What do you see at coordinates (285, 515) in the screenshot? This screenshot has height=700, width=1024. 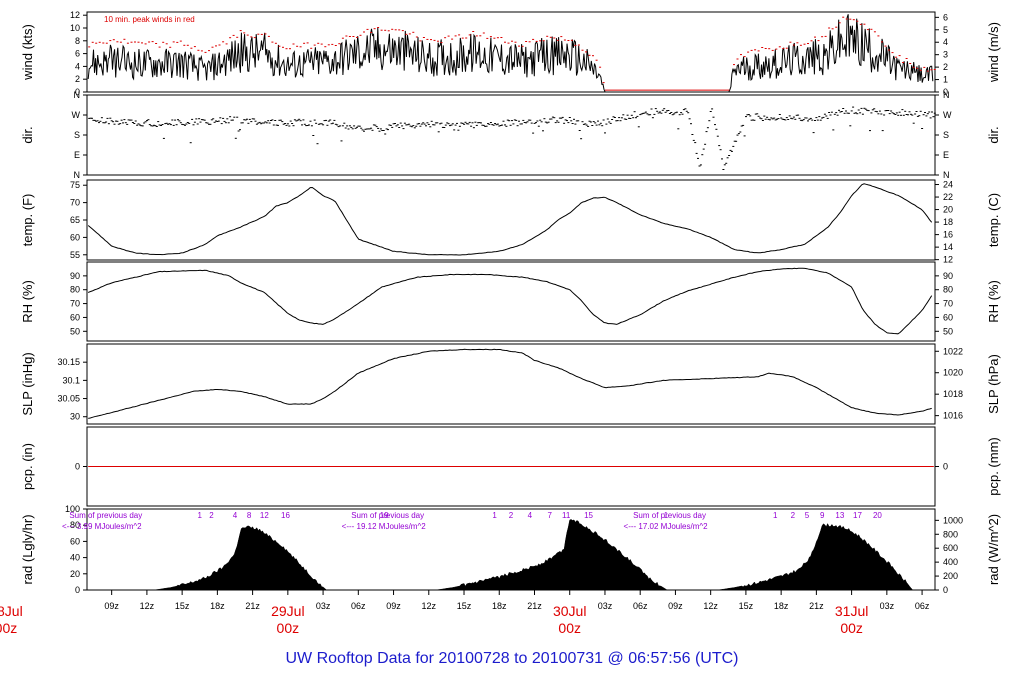 I see `rad-hour-marker: 16` at bounding box center [285, 515].